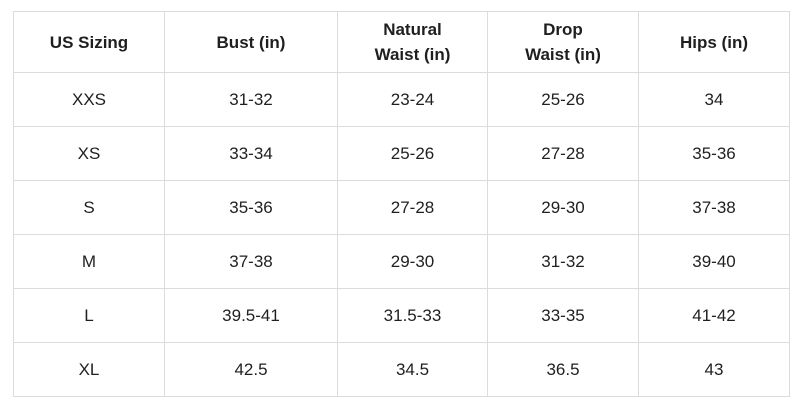 Image resolution: width=800 pixels, height=400 pixels. What do you see at coordinates (251, 369) in the screenshot?
I see `cell-bust: 42.5` at bounding box center [251, 369].